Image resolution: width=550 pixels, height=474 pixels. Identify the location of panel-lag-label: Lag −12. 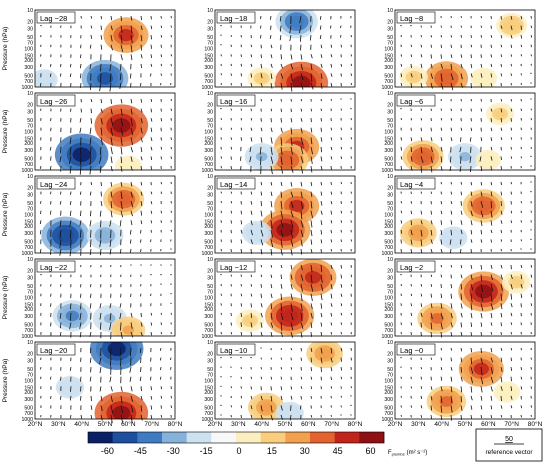
(236, 266).